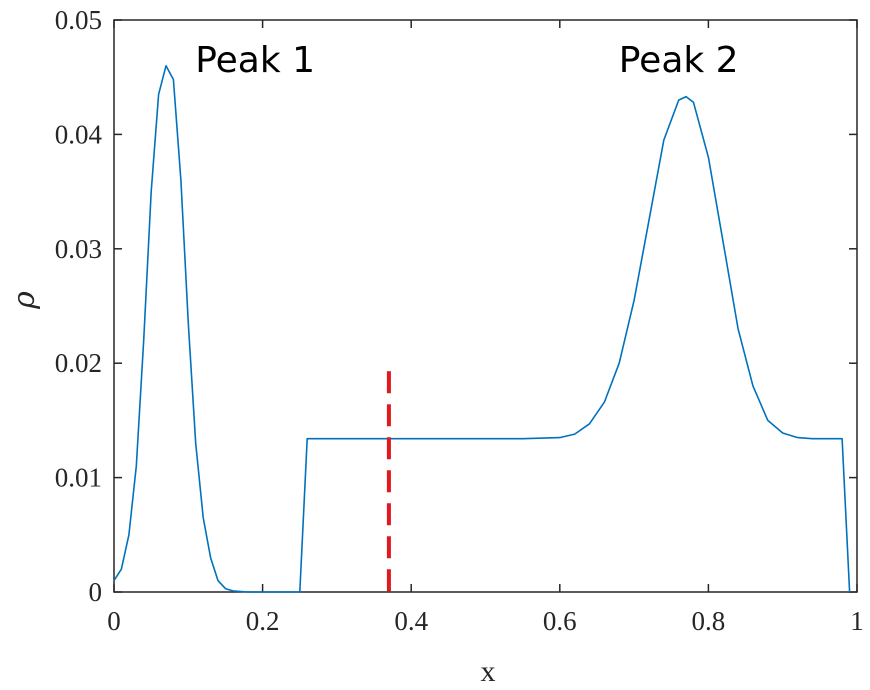  What do you see at coordinates (857, 621) in the screenshot?
I see `x-tick-label: 1` at bounding box center [857, 621].